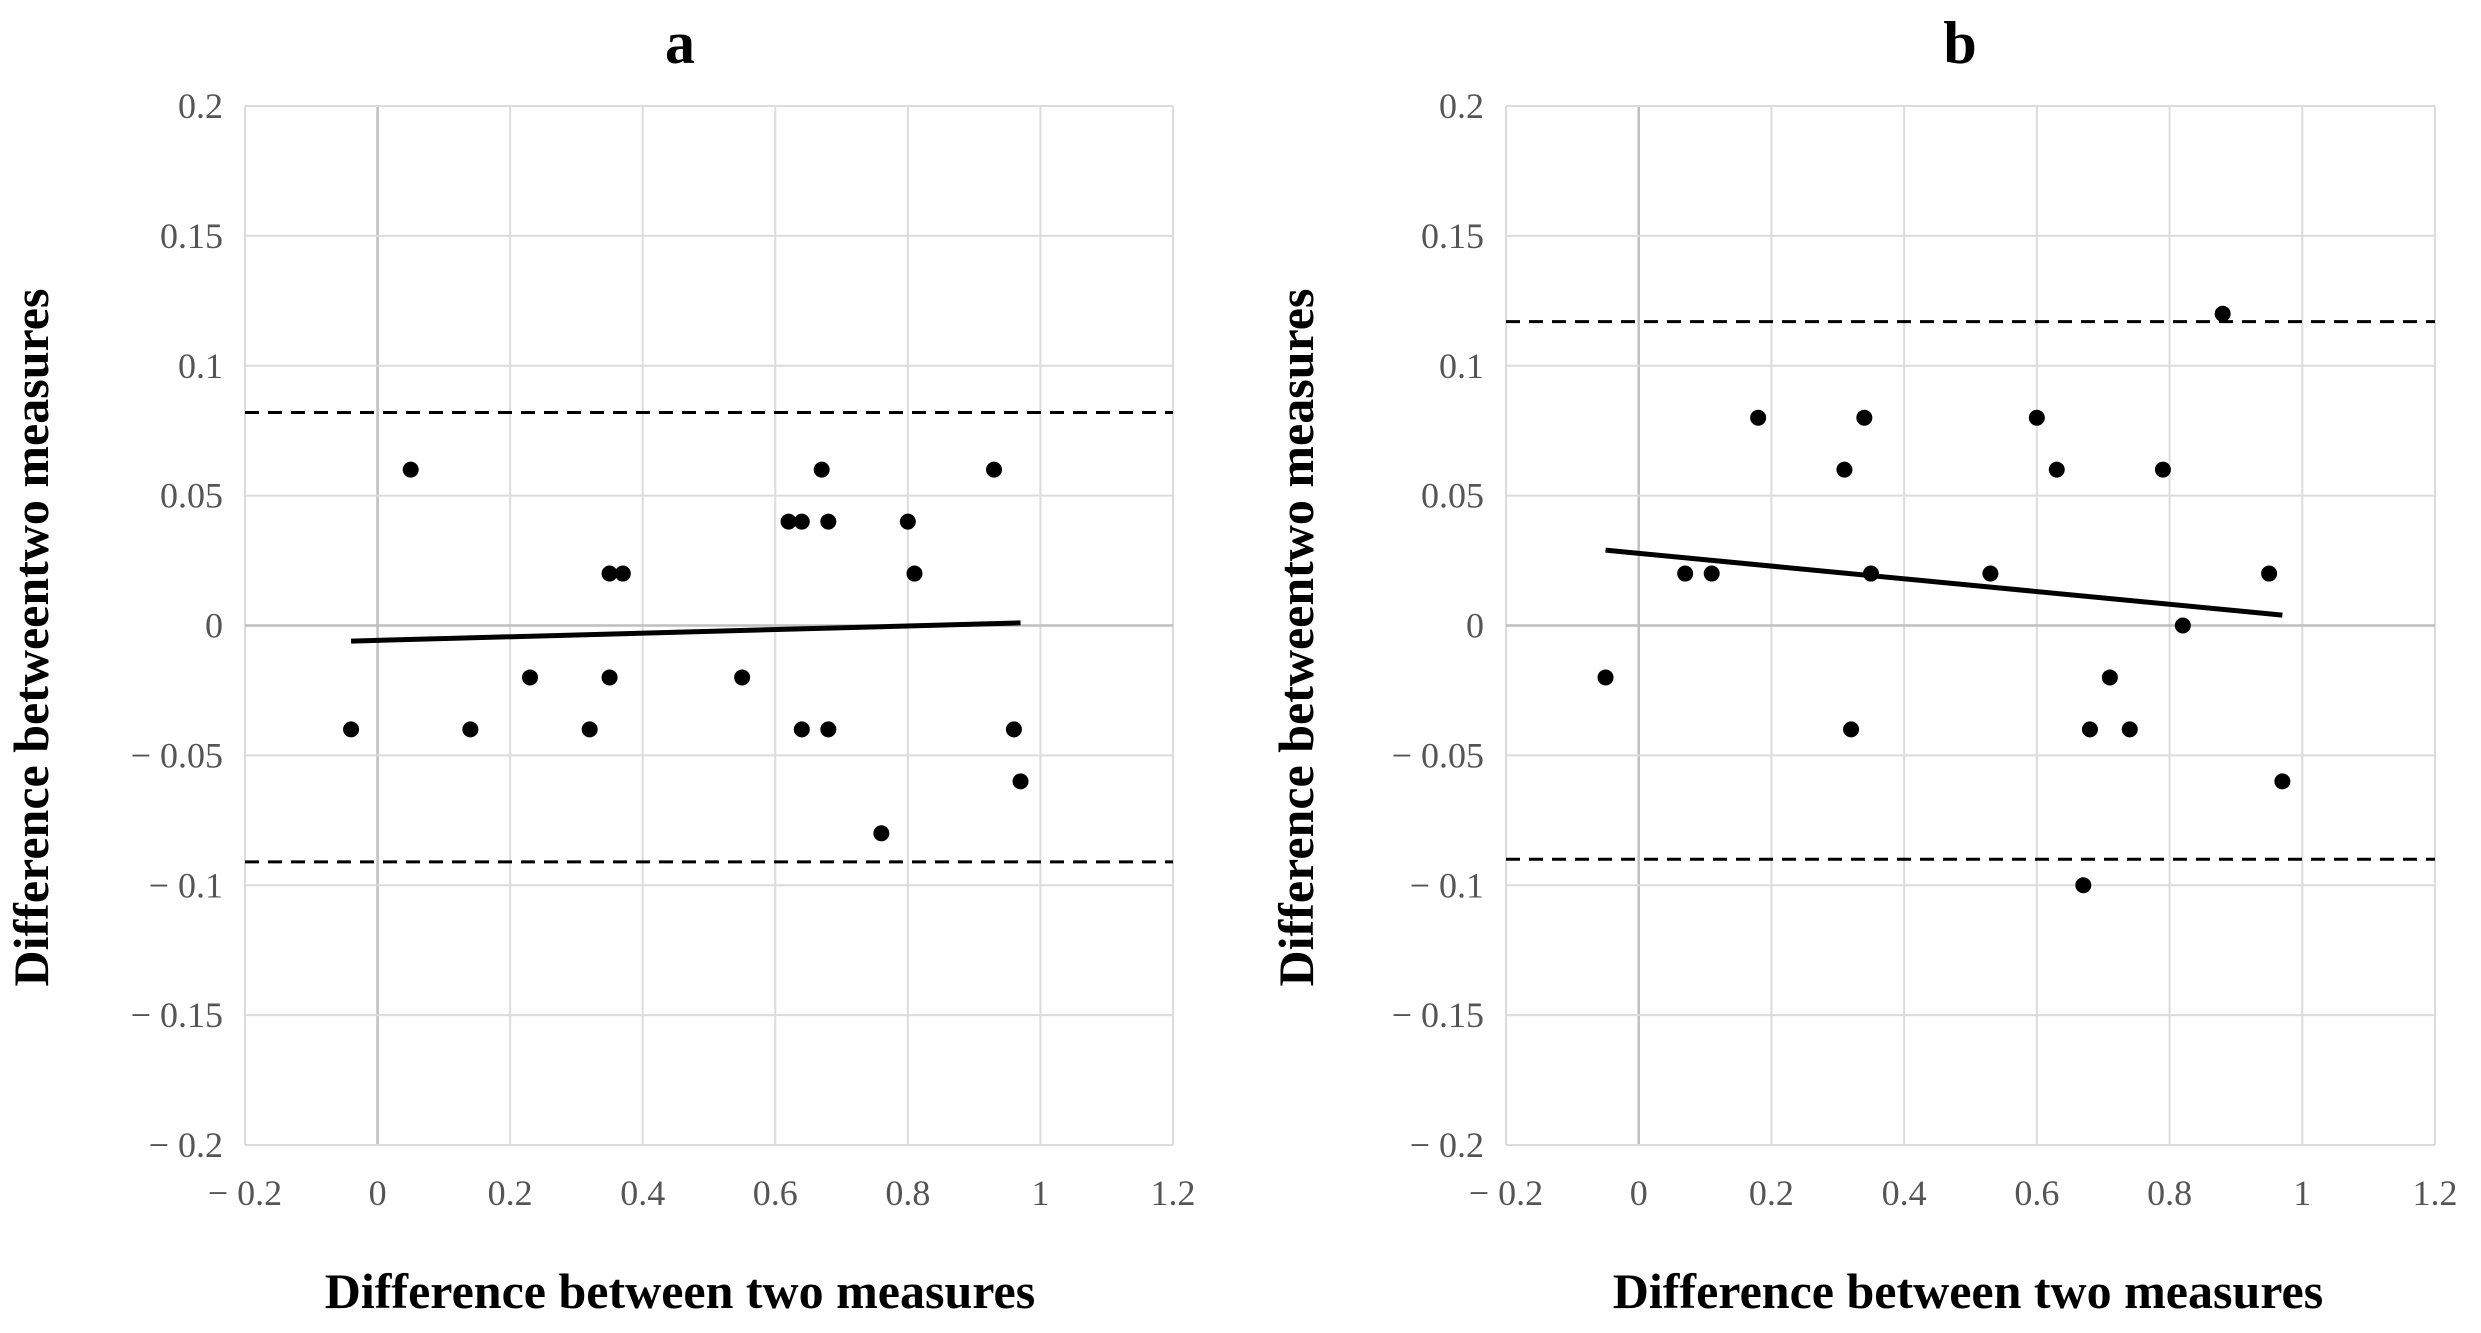  What do you see at coordinates (1959, 43) in the screenshot?
I see `chart-title: b` at bounding box center [1959, 43].